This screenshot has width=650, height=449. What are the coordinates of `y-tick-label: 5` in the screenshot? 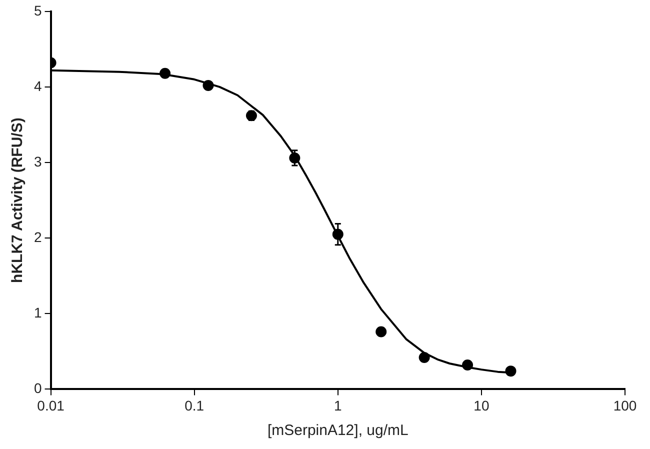 It's located at (38, 10).